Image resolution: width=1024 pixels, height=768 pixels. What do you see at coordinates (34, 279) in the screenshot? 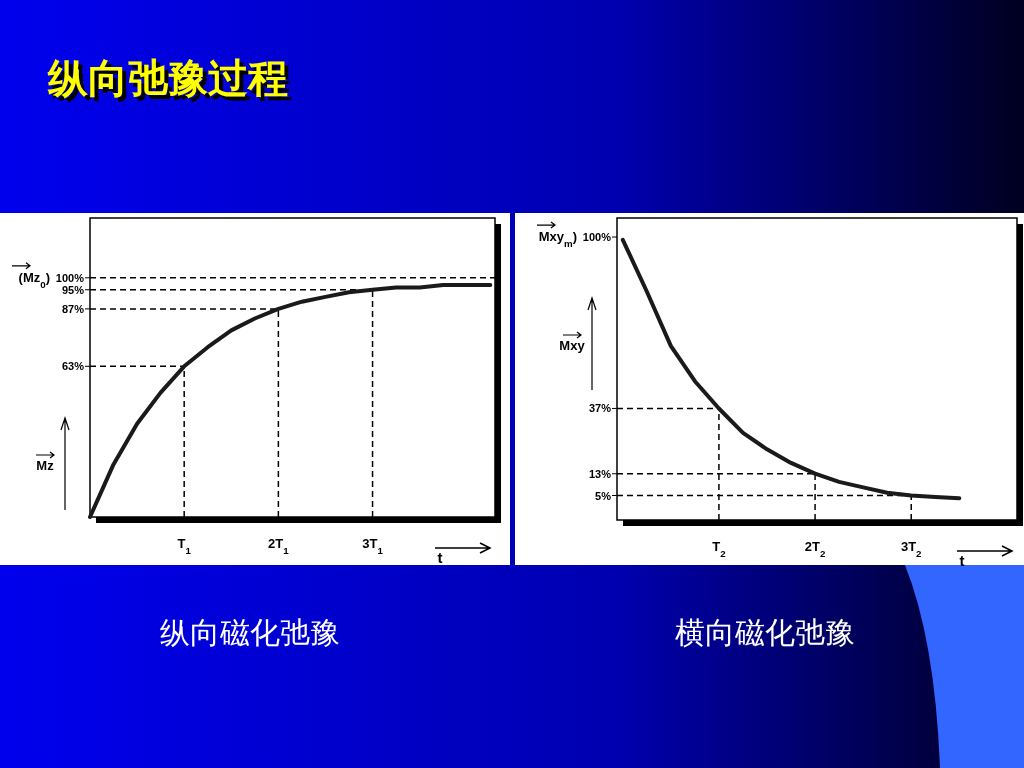
I see `text: (Mz$_{0}$)` at bounding box center [34, 279].